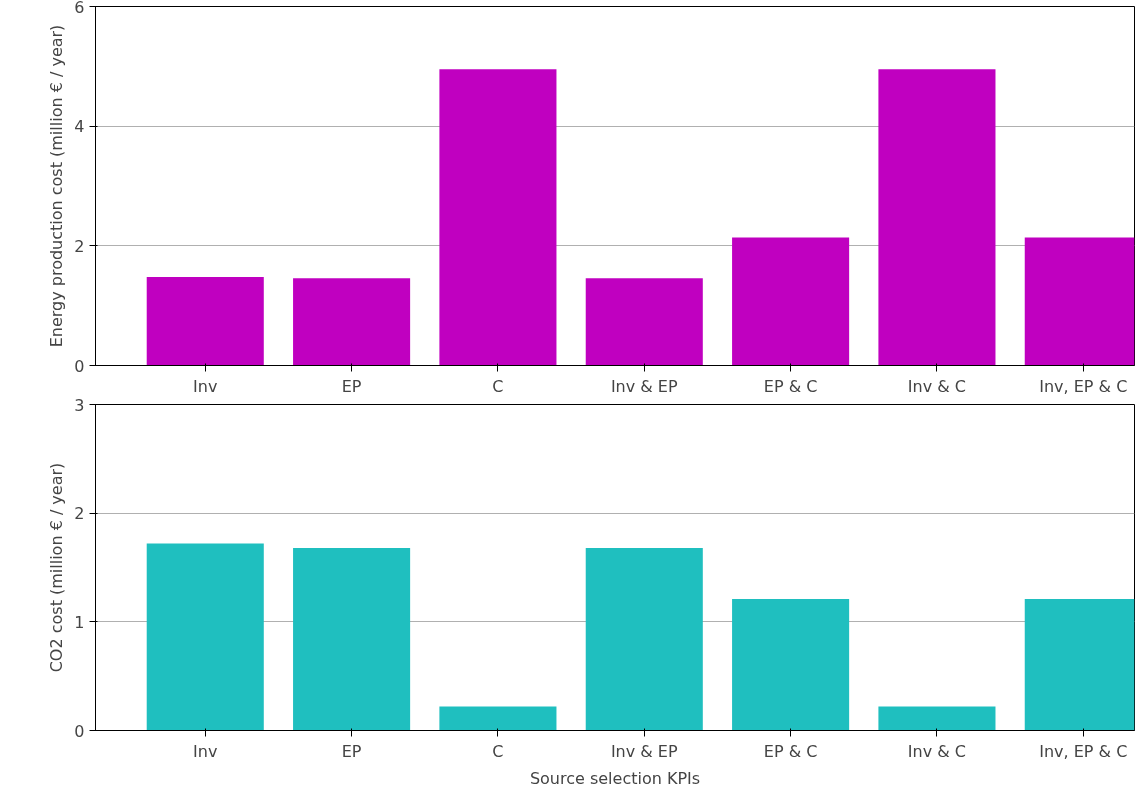 Image resolution: width=1142 pixels, height=798 pixels. What do you see at coordinates (79, 405) in the screenshot?
I see `y-tick-label: 3` at bounding box center [79, 405].